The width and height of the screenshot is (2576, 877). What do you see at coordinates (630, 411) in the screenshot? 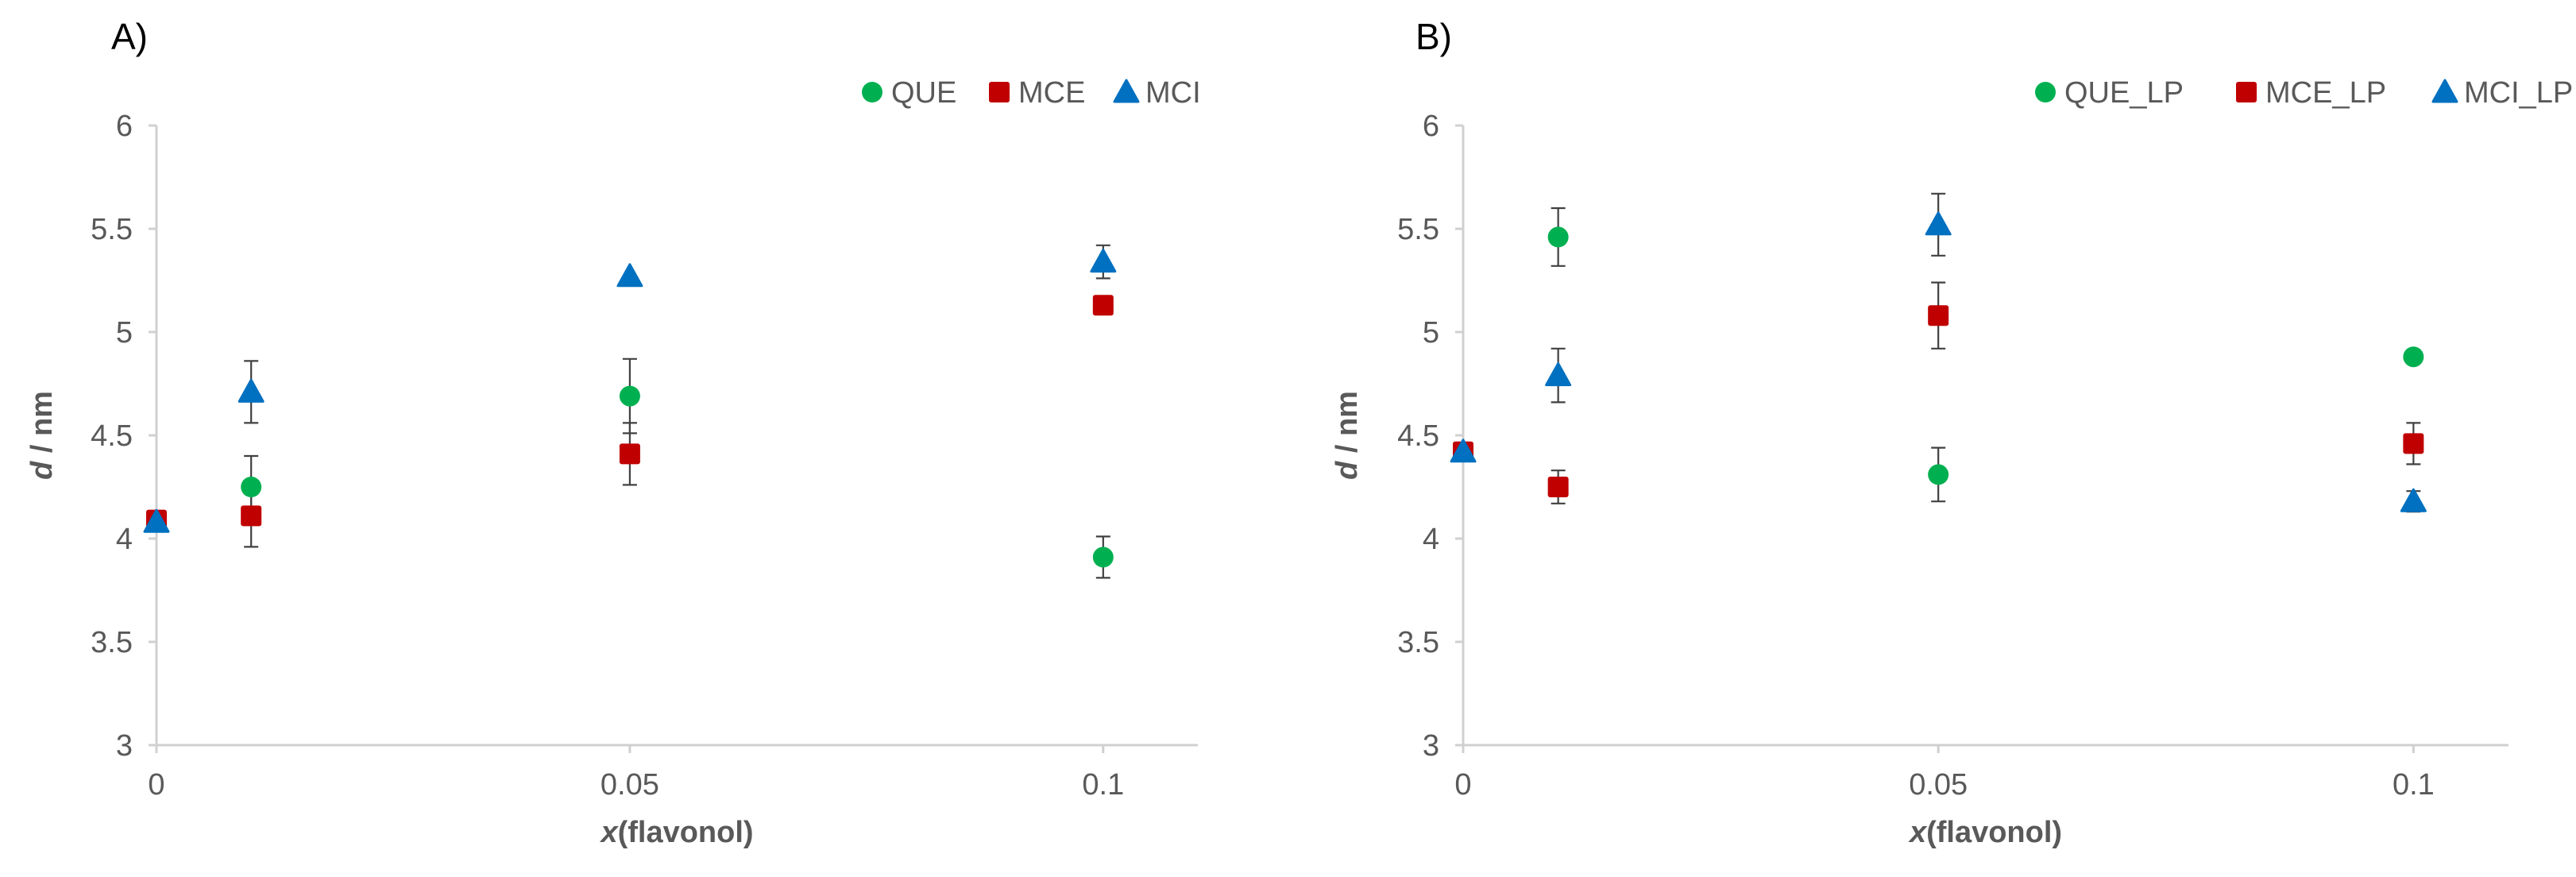
I see `panel-a-marks` at bounding box center [630, 411].